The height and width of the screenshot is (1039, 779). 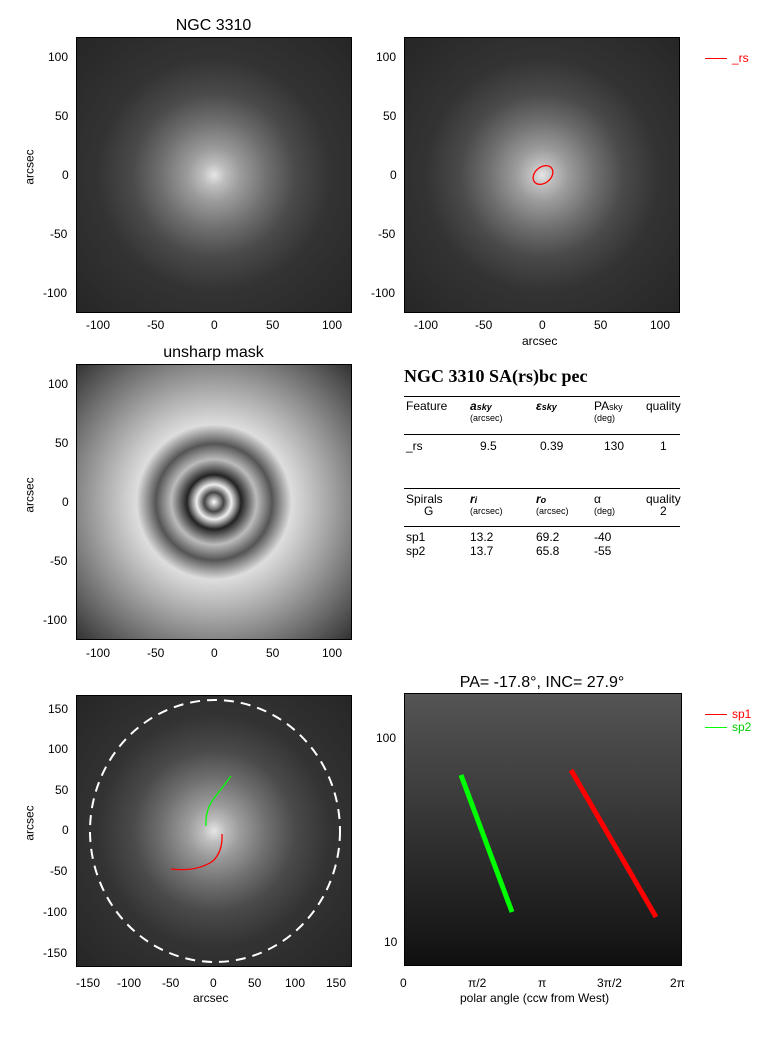 What do you see at coordinates (29, 167) in the screenshot?
I see `top-left-ylabel: arcsec` at bounding box center [29, 167].